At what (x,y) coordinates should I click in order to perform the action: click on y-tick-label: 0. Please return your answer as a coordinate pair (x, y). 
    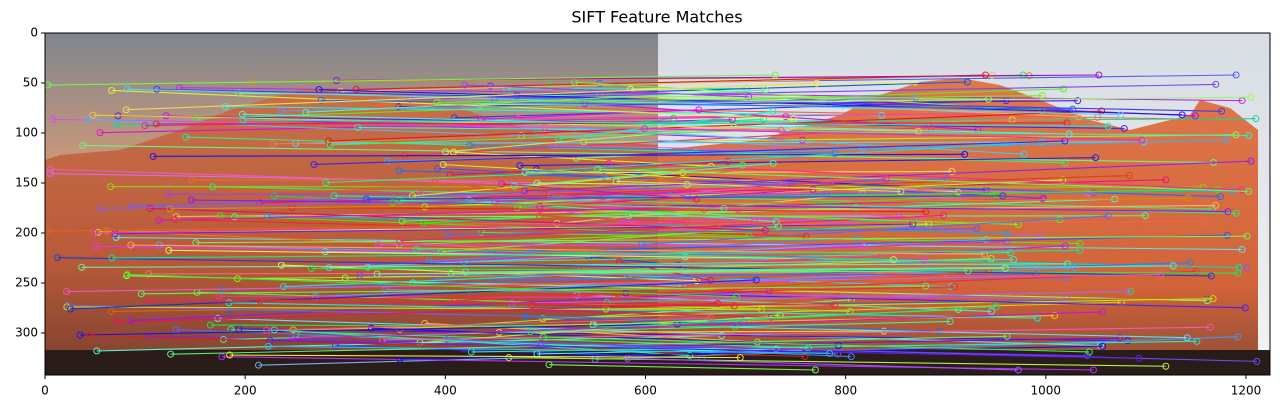
    Looking at the image, I should click on (34, 33).